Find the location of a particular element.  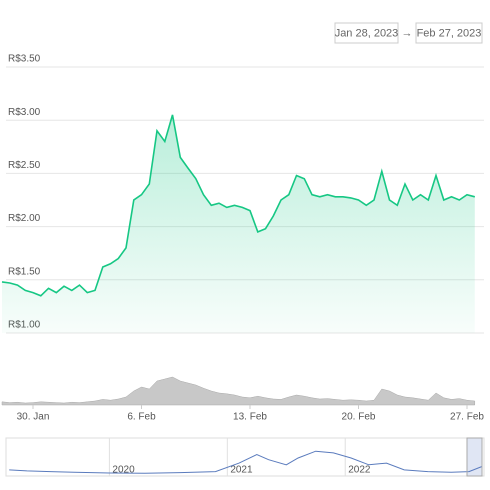

x-tick-label: 13. Feb is located at coordinates (250, 417).